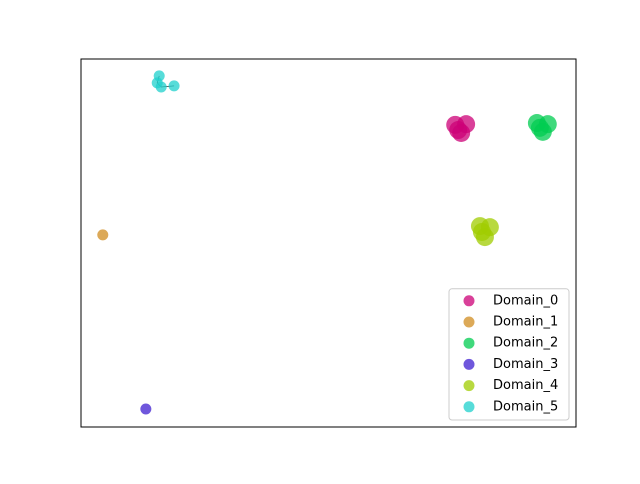 This screenshot has width=640, height=484. What do you see at coordinates (525, 322) in the screenshot?
I see `legend-label: Domain_1` at bounding box center [525, 322].